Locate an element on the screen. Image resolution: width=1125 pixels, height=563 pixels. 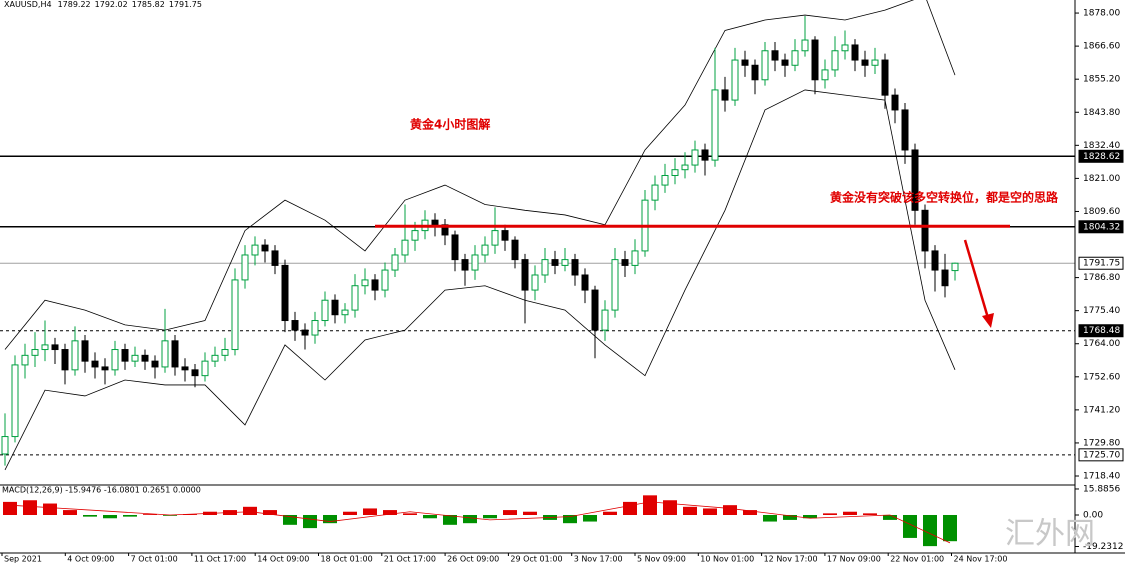
annotation: 黄金4小时图解 is located at coordinates (450, 124).